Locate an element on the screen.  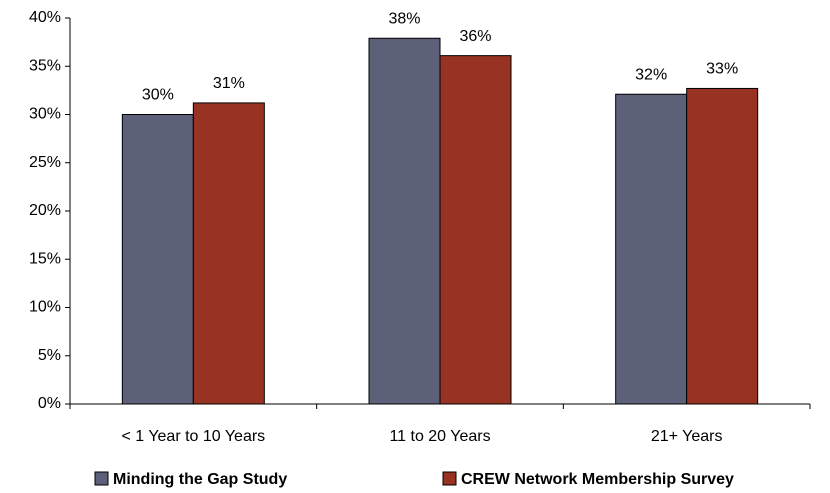
y-tick-label: 20% is located at coordinates (45, 210).